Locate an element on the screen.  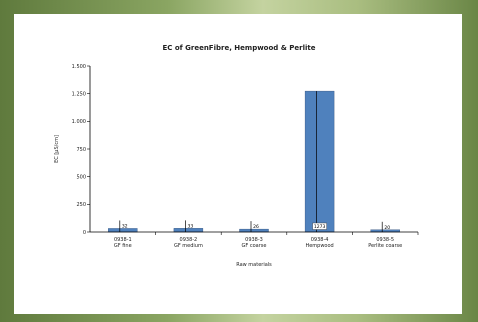
y-tick-label: 1.000 is located at coordinates (79, 122).